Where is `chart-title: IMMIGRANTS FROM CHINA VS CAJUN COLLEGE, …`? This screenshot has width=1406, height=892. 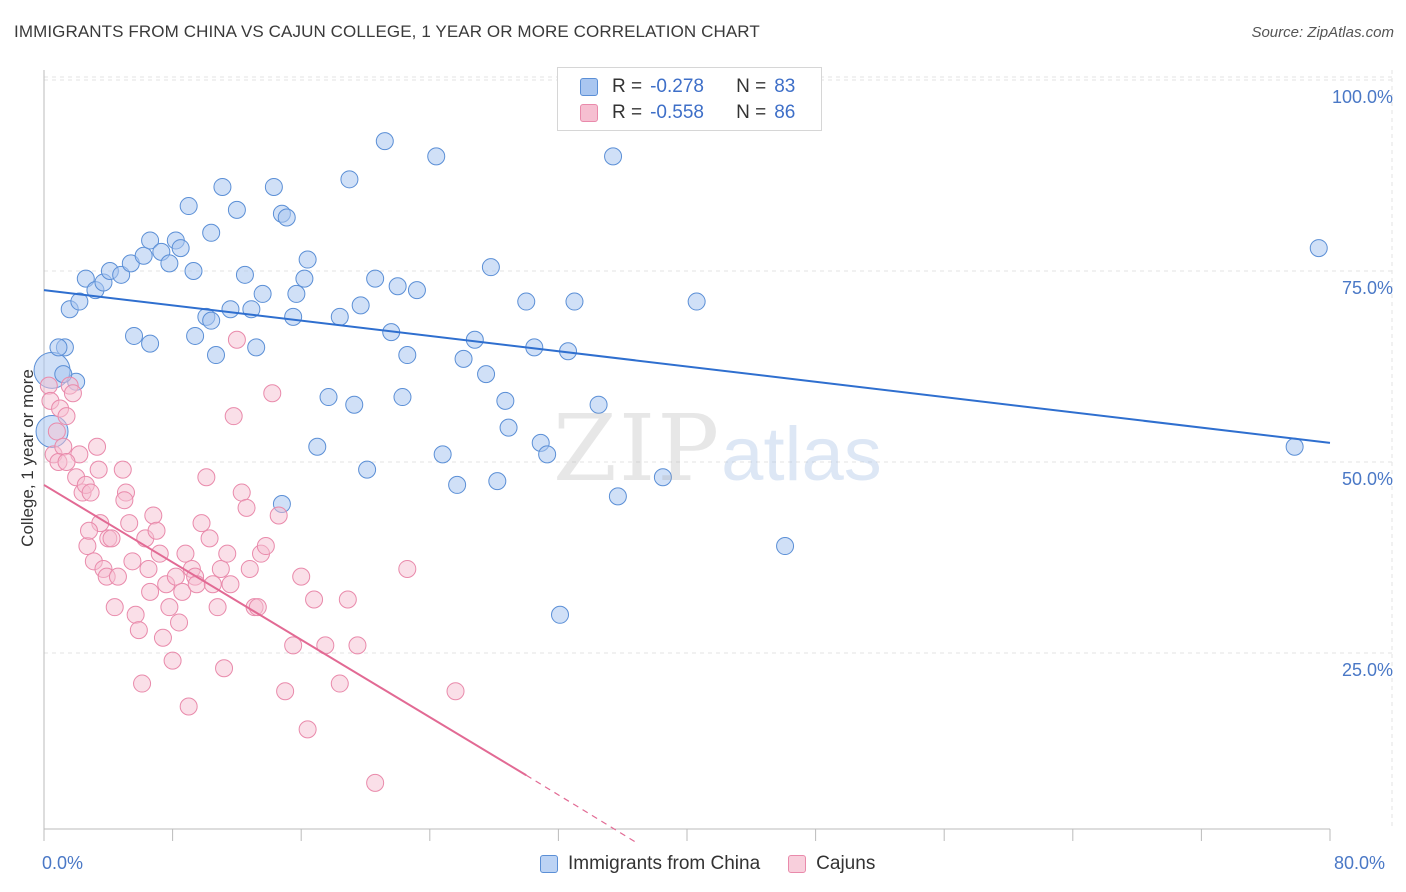
chart-title: IMMIGRANTS FROM CHINA VS CAJUN COLLEGE, … is located at coordinates (387, 31).